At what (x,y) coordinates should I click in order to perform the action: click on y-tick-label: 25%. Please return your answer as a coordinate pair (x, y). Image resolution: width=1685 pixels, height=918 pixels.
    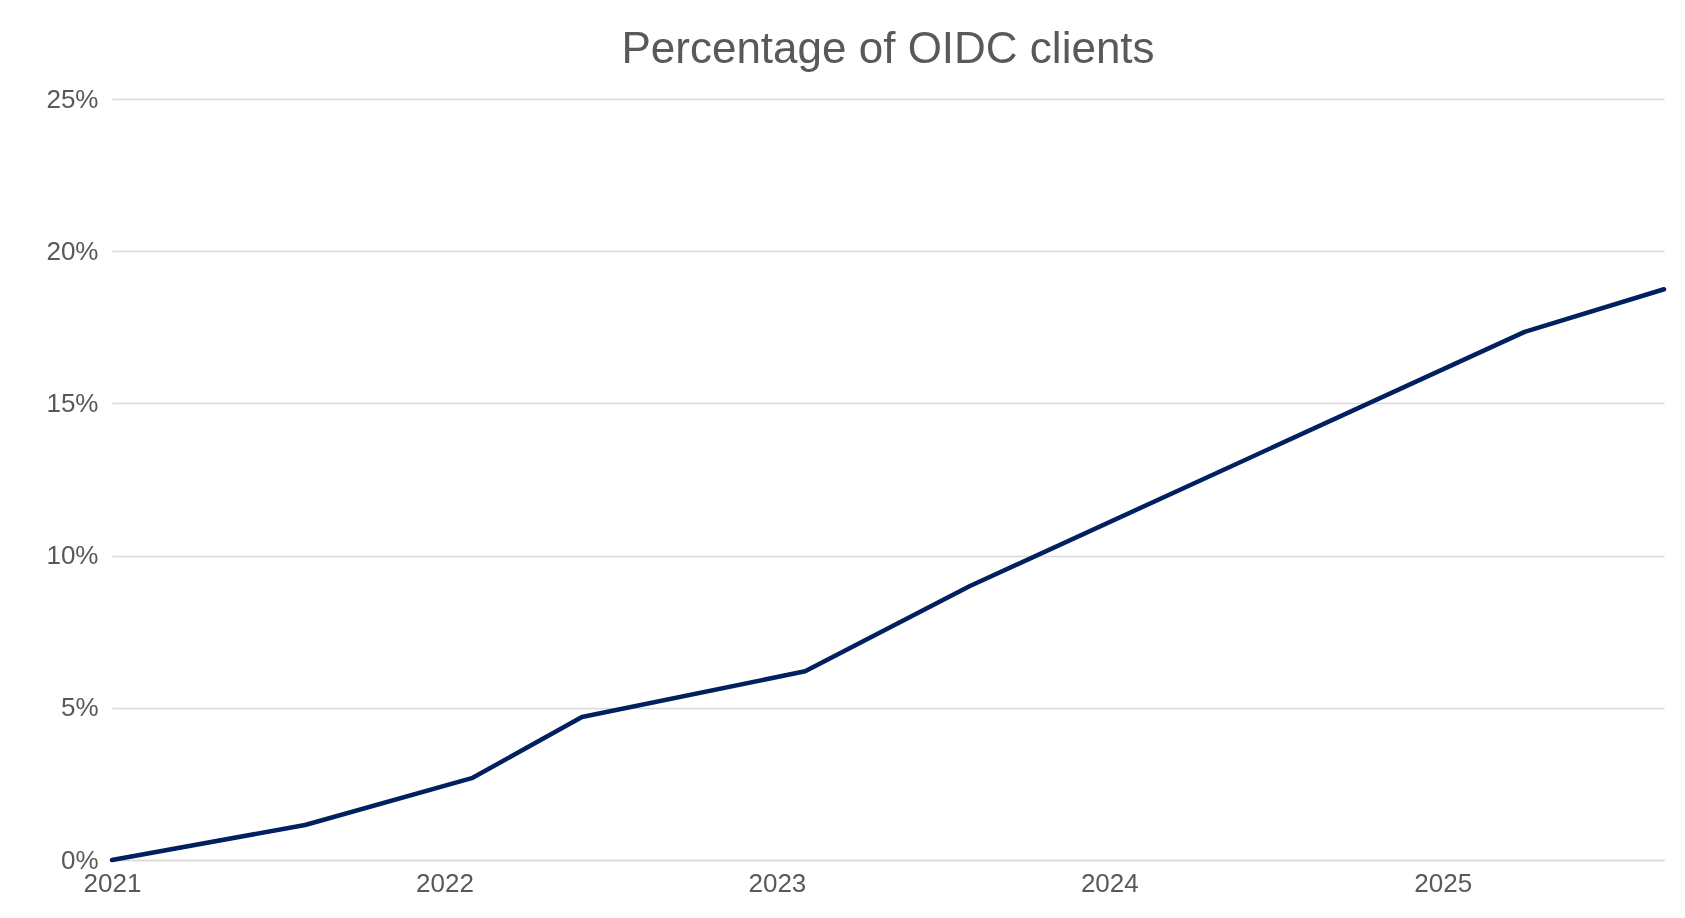
    Looking at the image, I should click on (72, 98).